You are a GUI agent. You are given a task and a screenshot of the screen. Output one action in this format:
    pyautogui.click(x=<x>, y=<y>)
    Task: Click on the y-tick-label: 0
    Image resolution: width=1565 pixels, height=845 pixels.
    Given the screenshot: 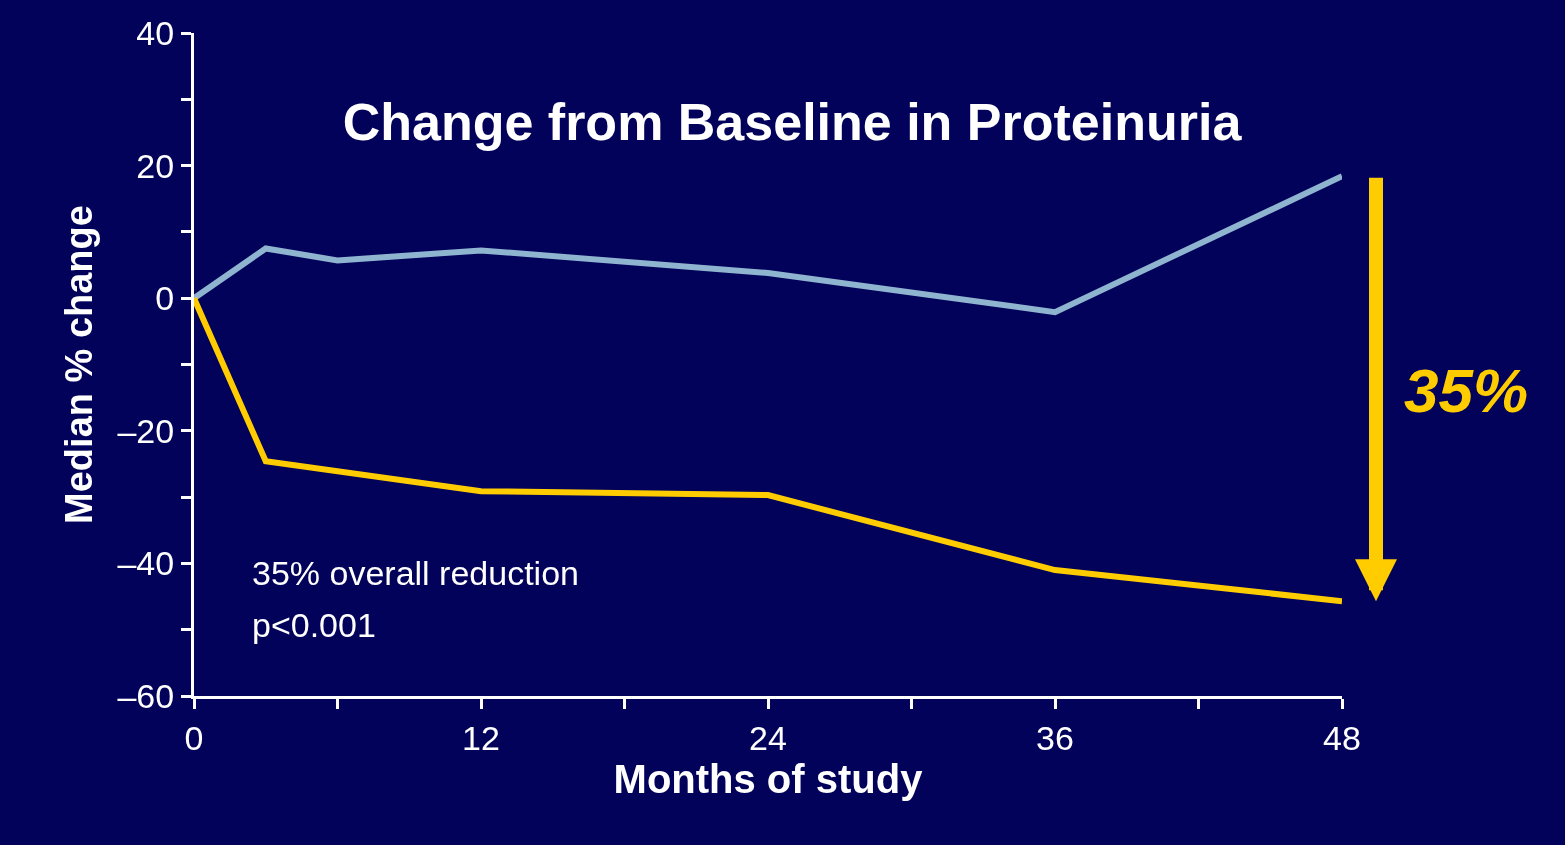 What is the action you would take?
    pyautogui.click(x=165, y=298)
    